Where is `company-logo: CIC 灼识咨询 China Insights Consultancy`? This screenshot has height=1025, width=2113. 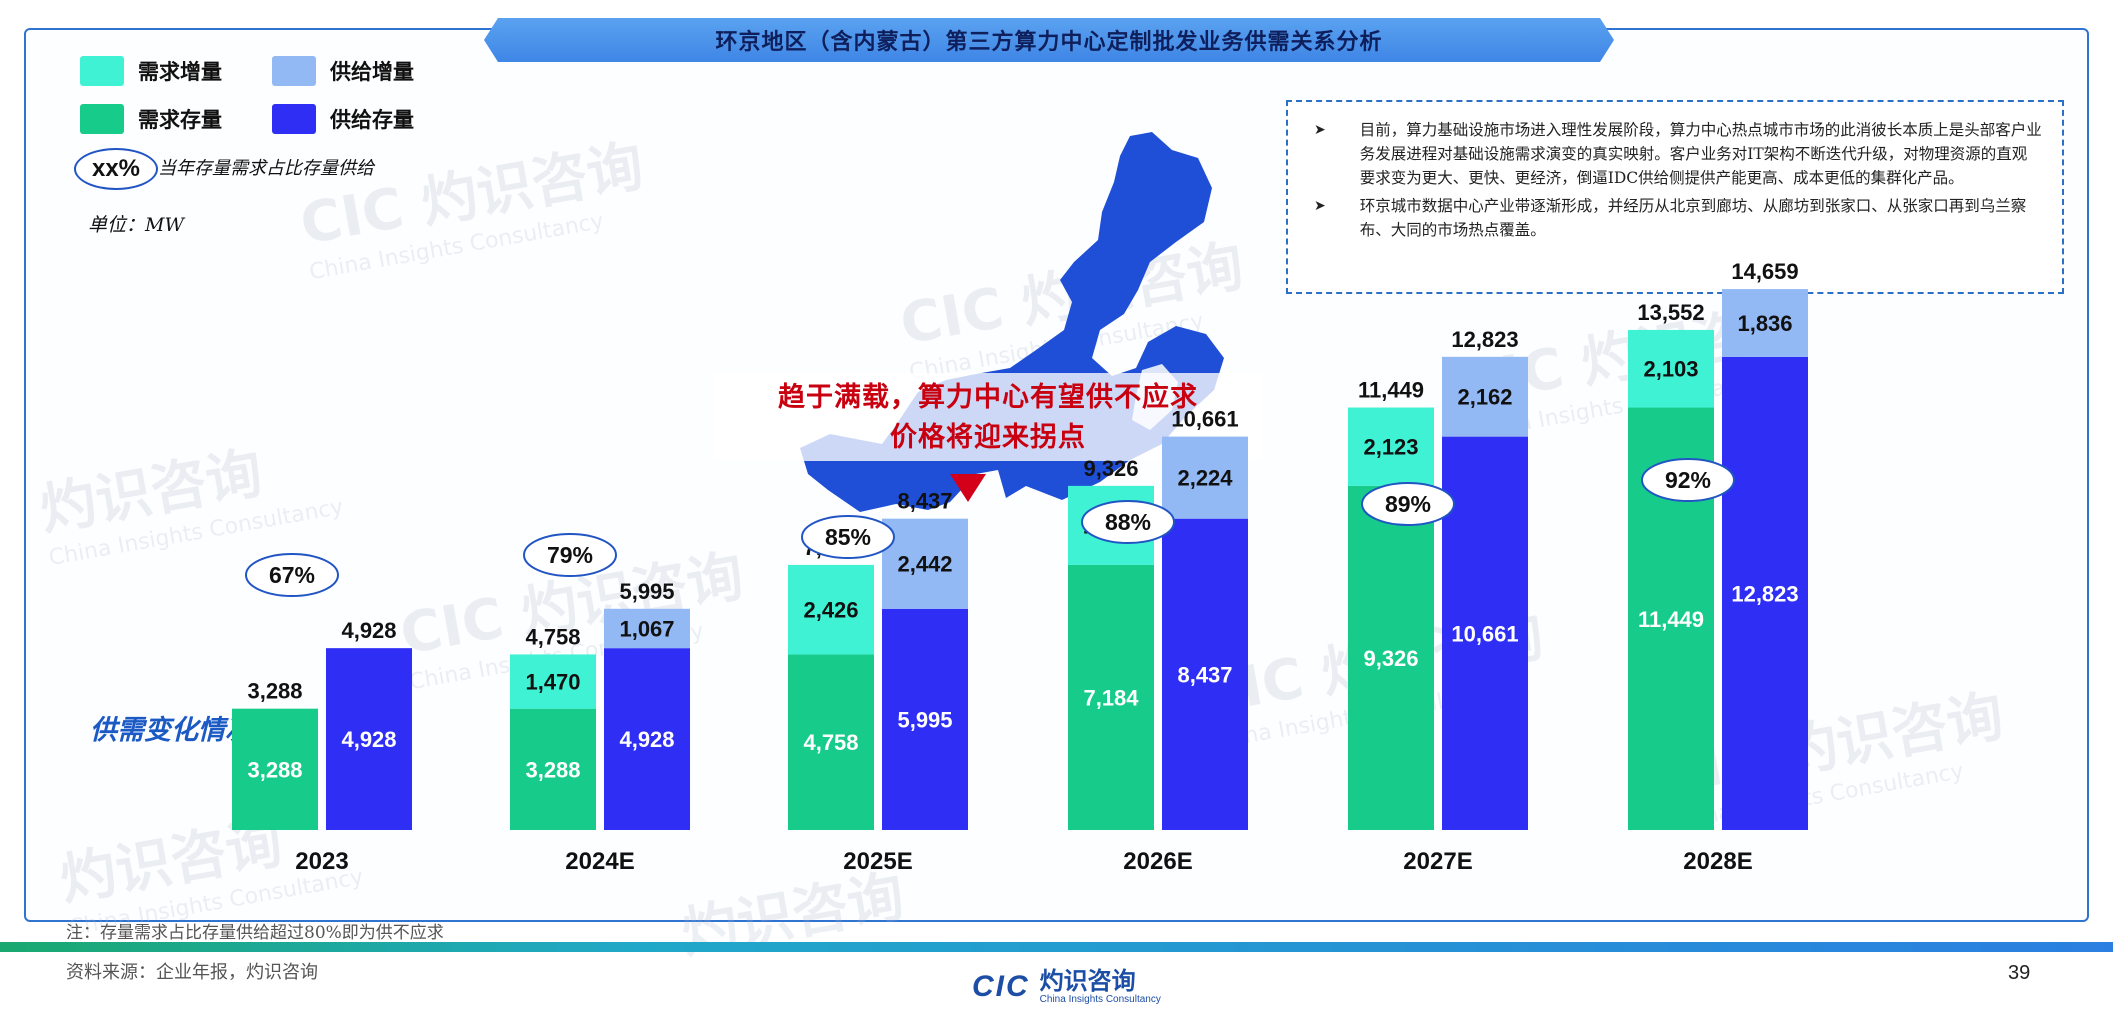 company-logo: CIC 灼识咨询 China Insights Consultancy is located at coordinates (1066, 986).